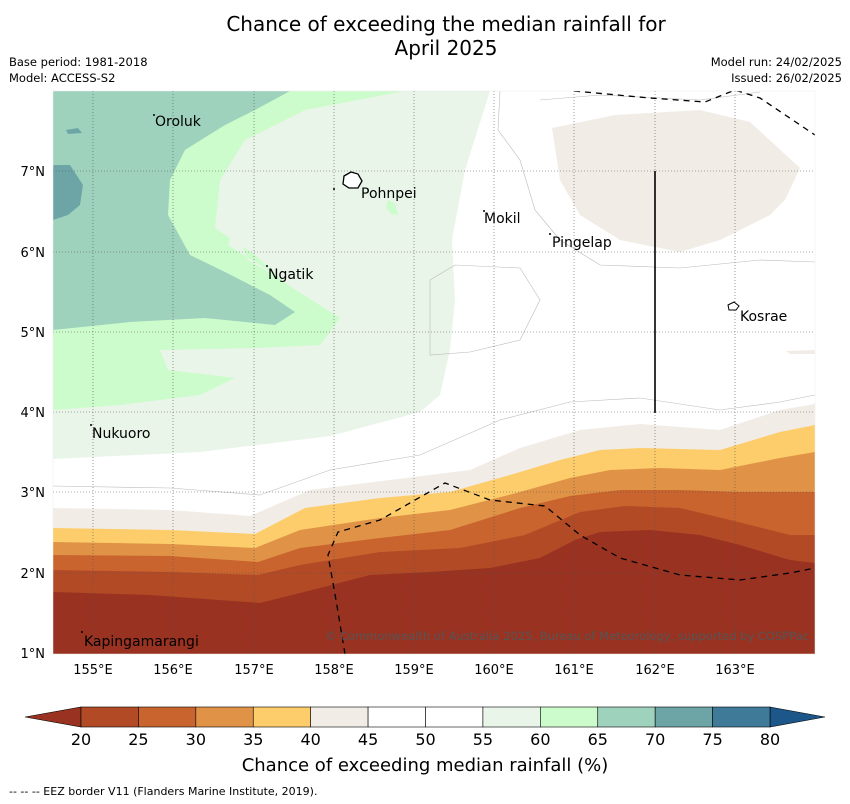  Describe the element at coordinates (254, 670) in the screenshot. I see `x-tick: 157°E` at that location.